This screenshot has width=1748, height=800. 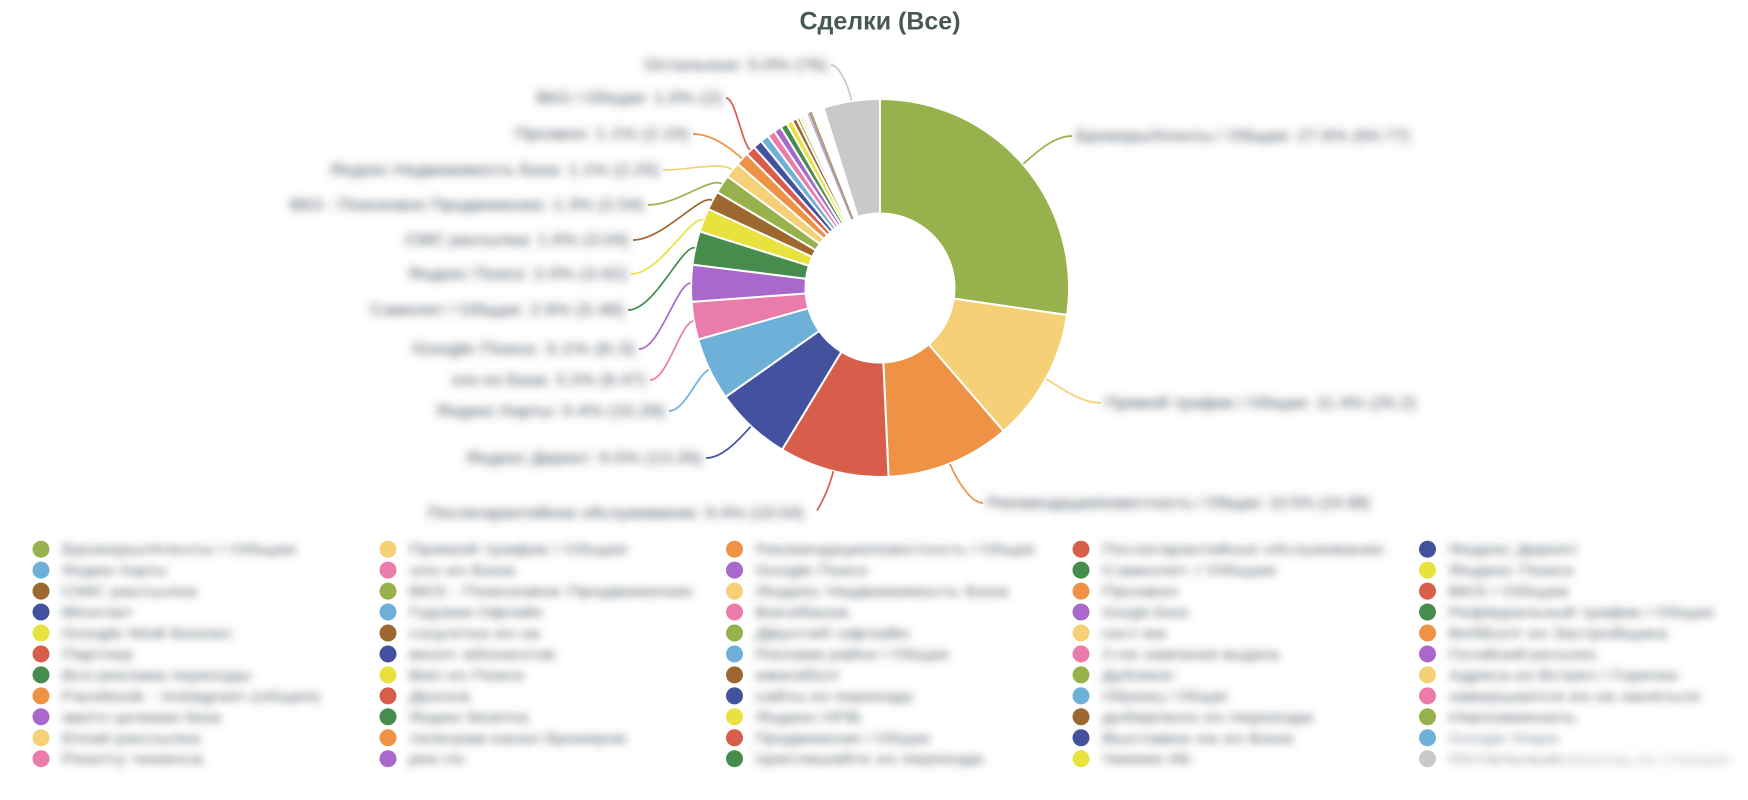 What do you see at coordinates (437, 759) in the screenshot?
I see `svg-text: рек-ло` at bounding box center [437, 759].